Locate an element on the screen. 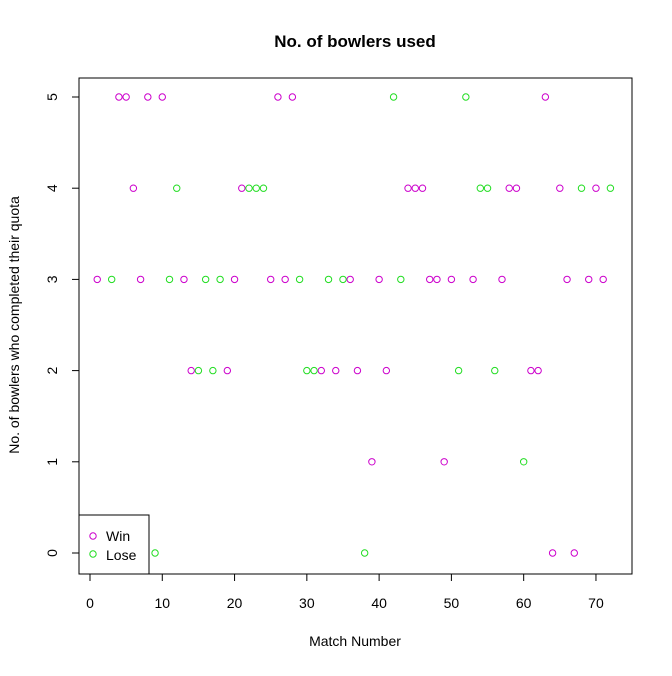 The image size is (672, 676). x-tick-label: 60 is located at coordinates (524, 603).